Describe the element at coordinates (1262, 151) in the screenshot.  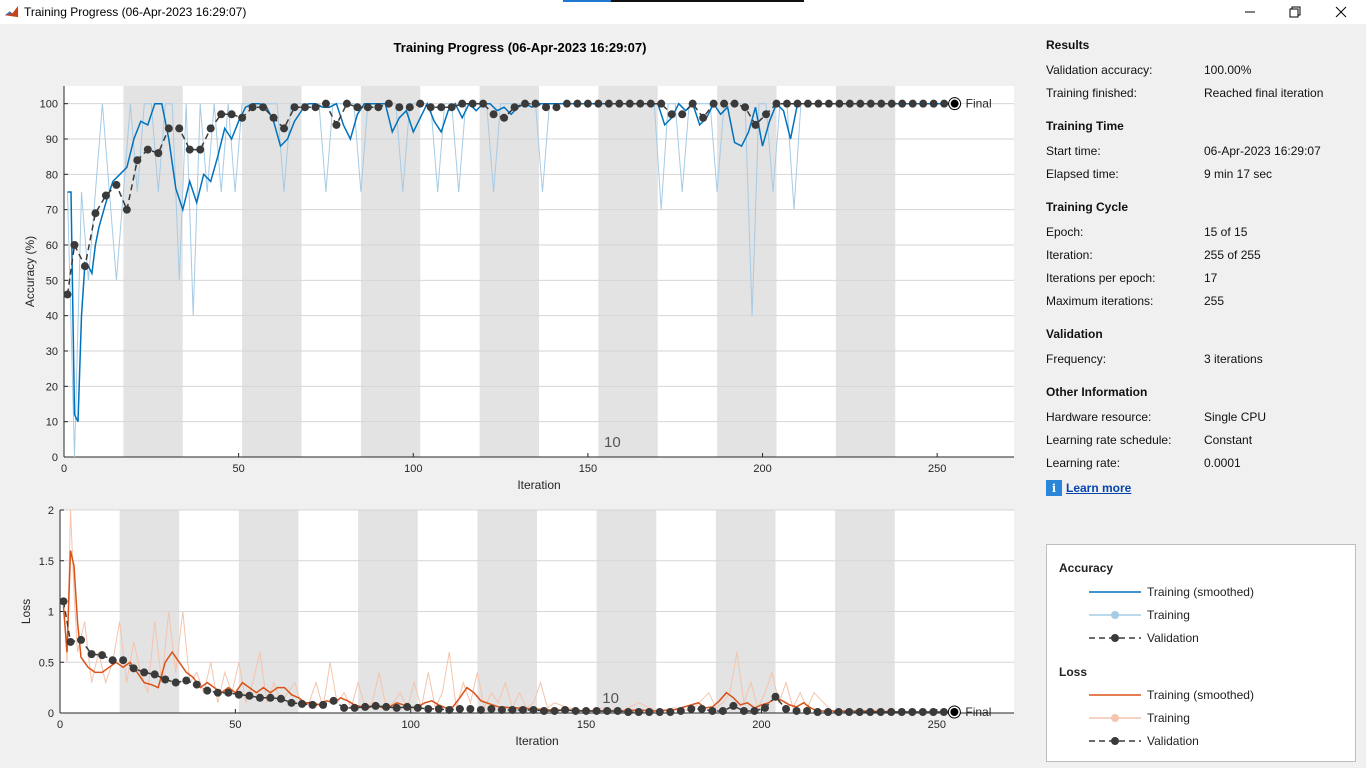
I see `info-value: 06-Apr-2023 16:29:07` at that location.